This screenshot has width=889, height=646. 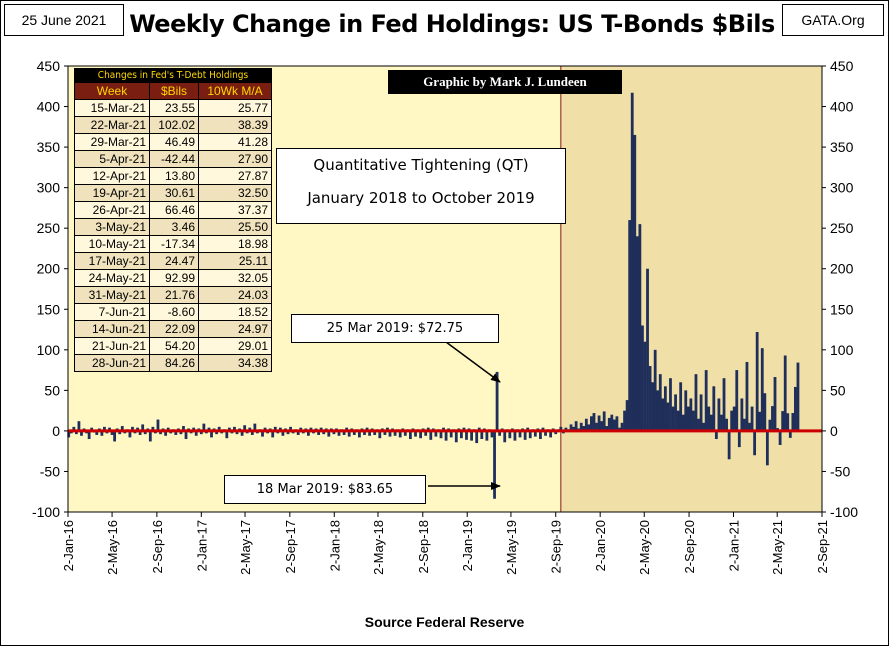 I want to click on credit-label: Graphic by Mark J. Lundeen, so click(x=505, y=82).